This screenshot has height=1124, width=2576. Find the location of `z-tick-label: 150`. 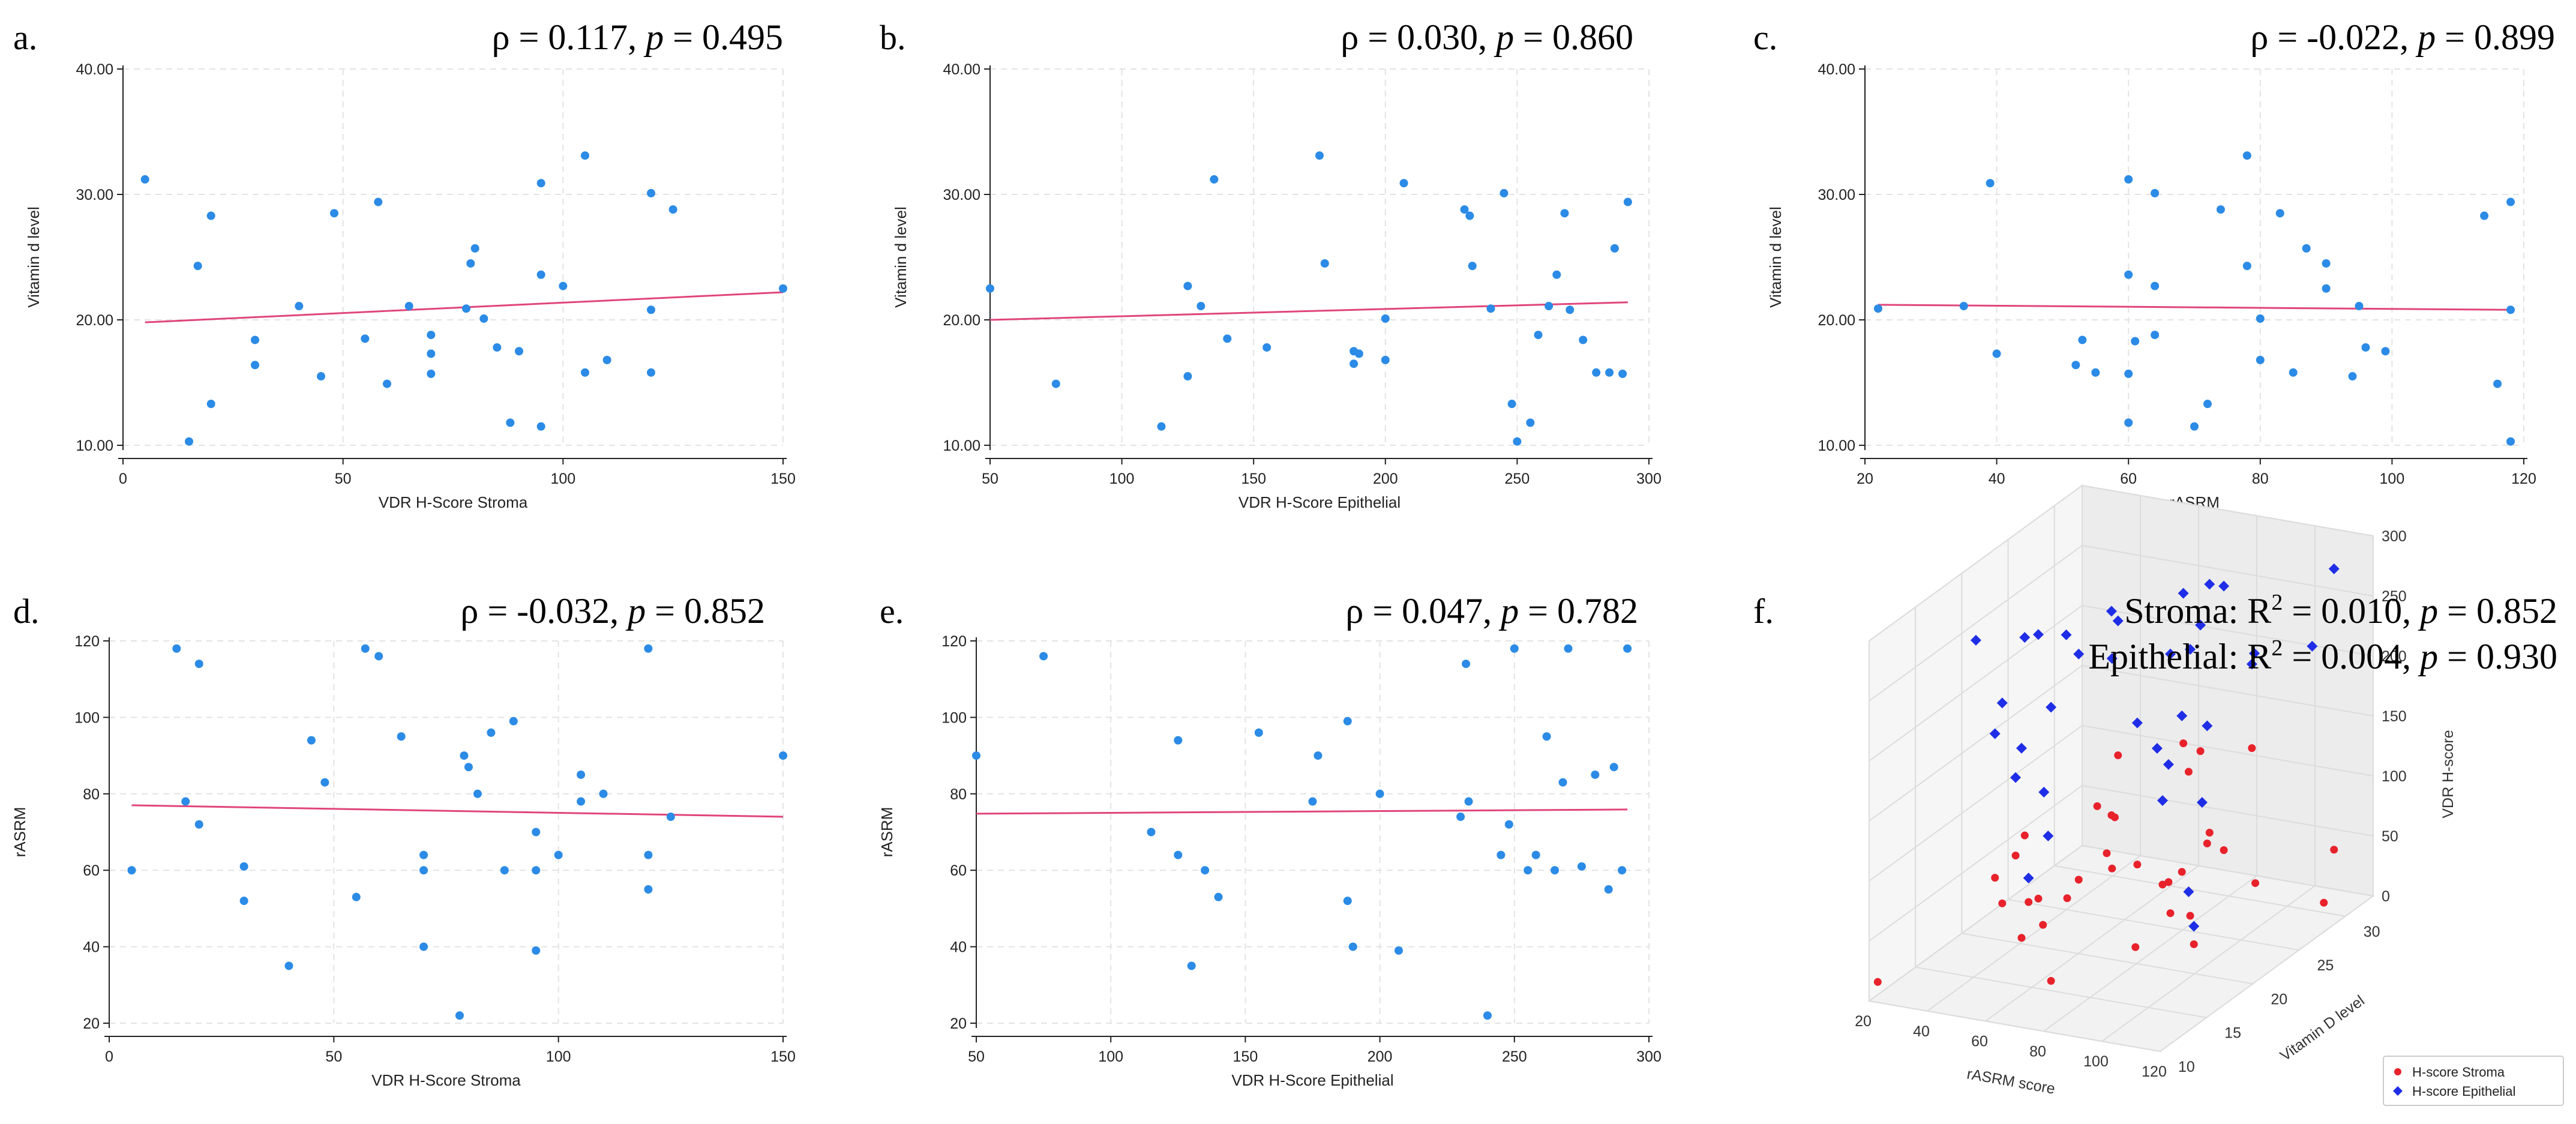

z-tick-label: 150 is located at coordinates (2394, 716).